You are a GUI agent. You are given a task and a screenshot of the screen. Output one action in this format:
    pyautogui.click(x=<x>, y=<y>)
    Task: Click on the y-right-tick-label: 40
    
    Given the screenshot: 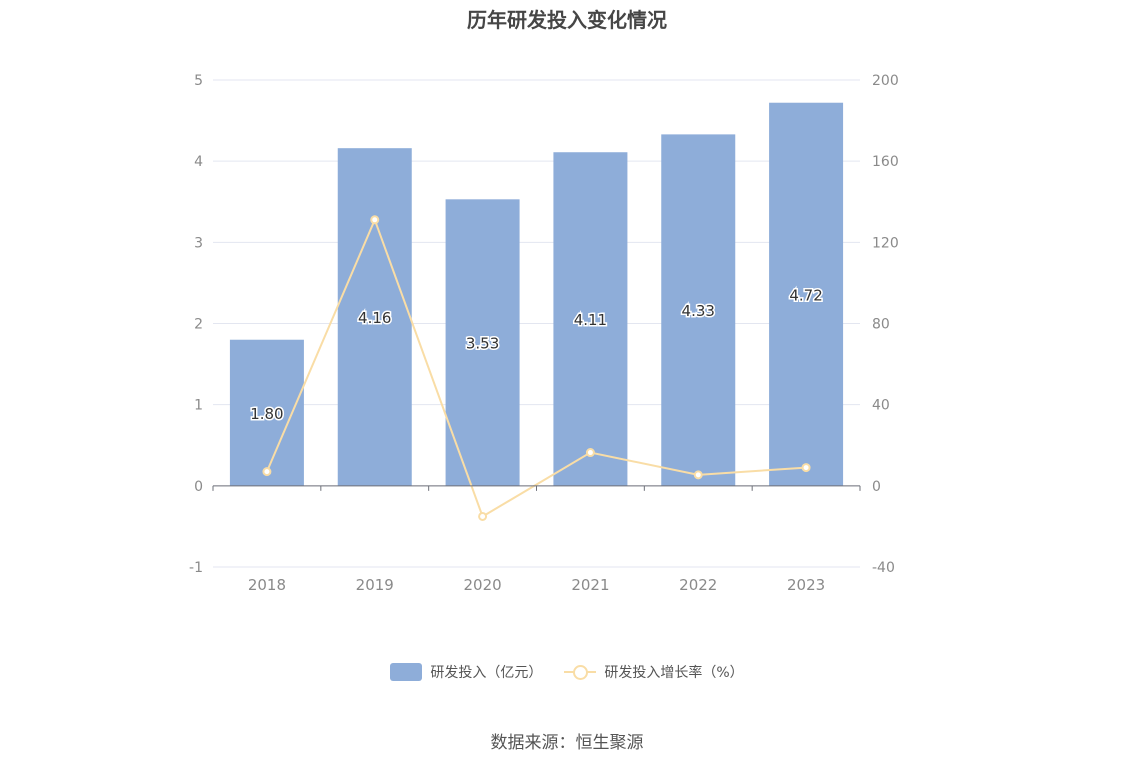 What is the action you would take?
    pyautogui.click(x=881, y=406)
    